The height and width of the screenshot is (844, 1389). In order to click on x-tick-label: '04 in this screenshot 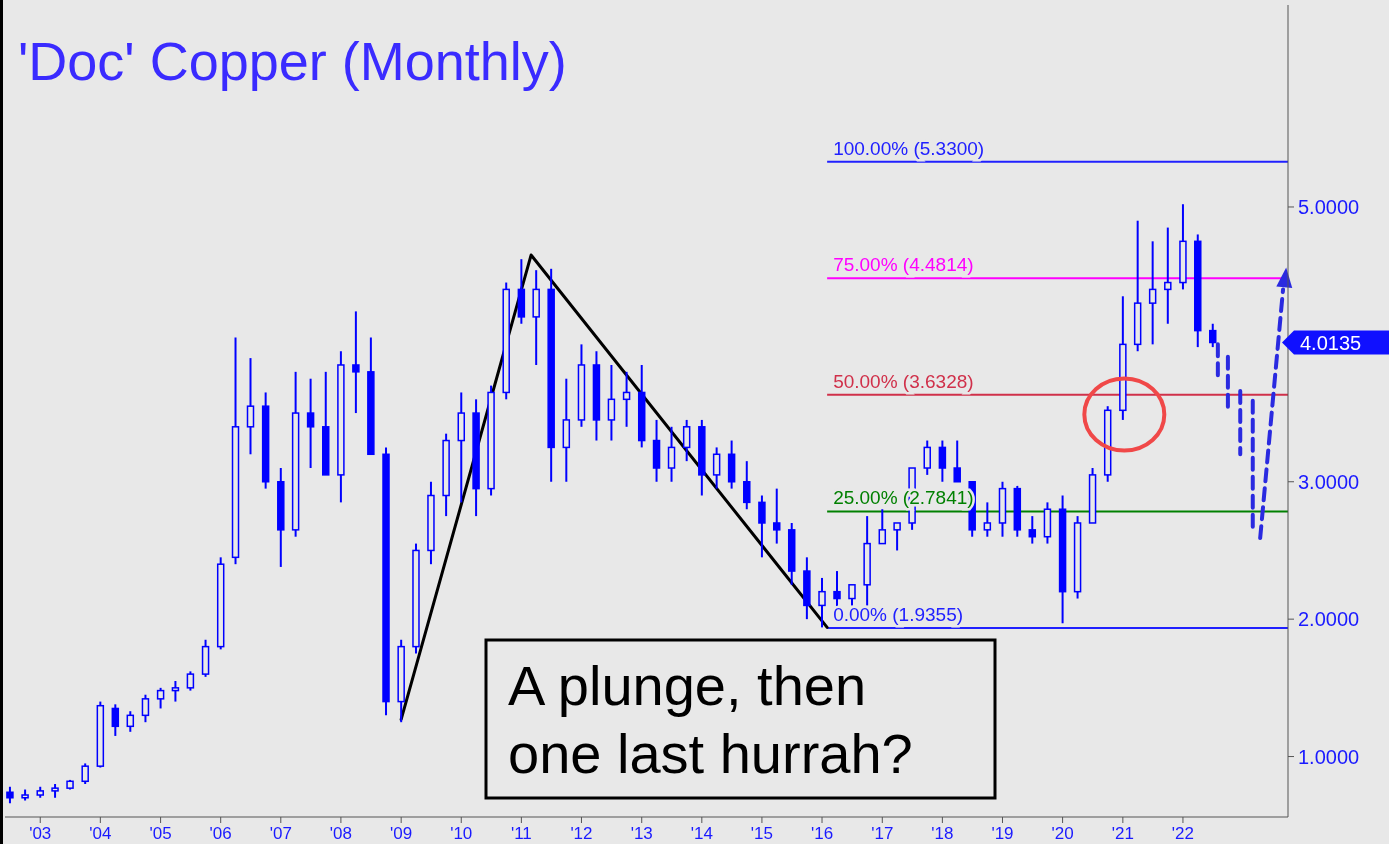, I will do `click(100, 833)`.